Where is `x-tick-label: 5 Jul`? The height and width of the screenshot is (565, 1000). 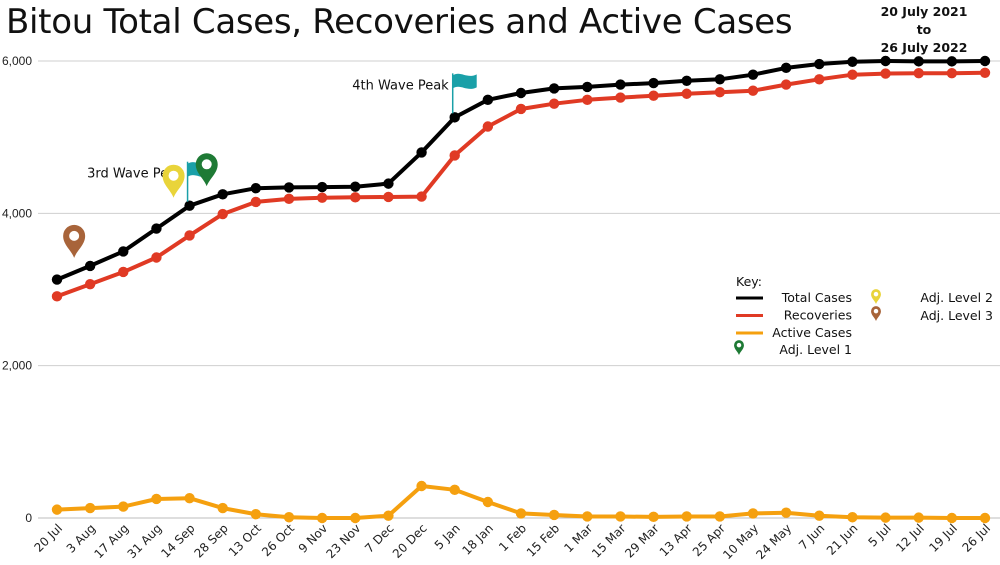
x-tick-label: 5 Jul is located at coordinates (879, 535).